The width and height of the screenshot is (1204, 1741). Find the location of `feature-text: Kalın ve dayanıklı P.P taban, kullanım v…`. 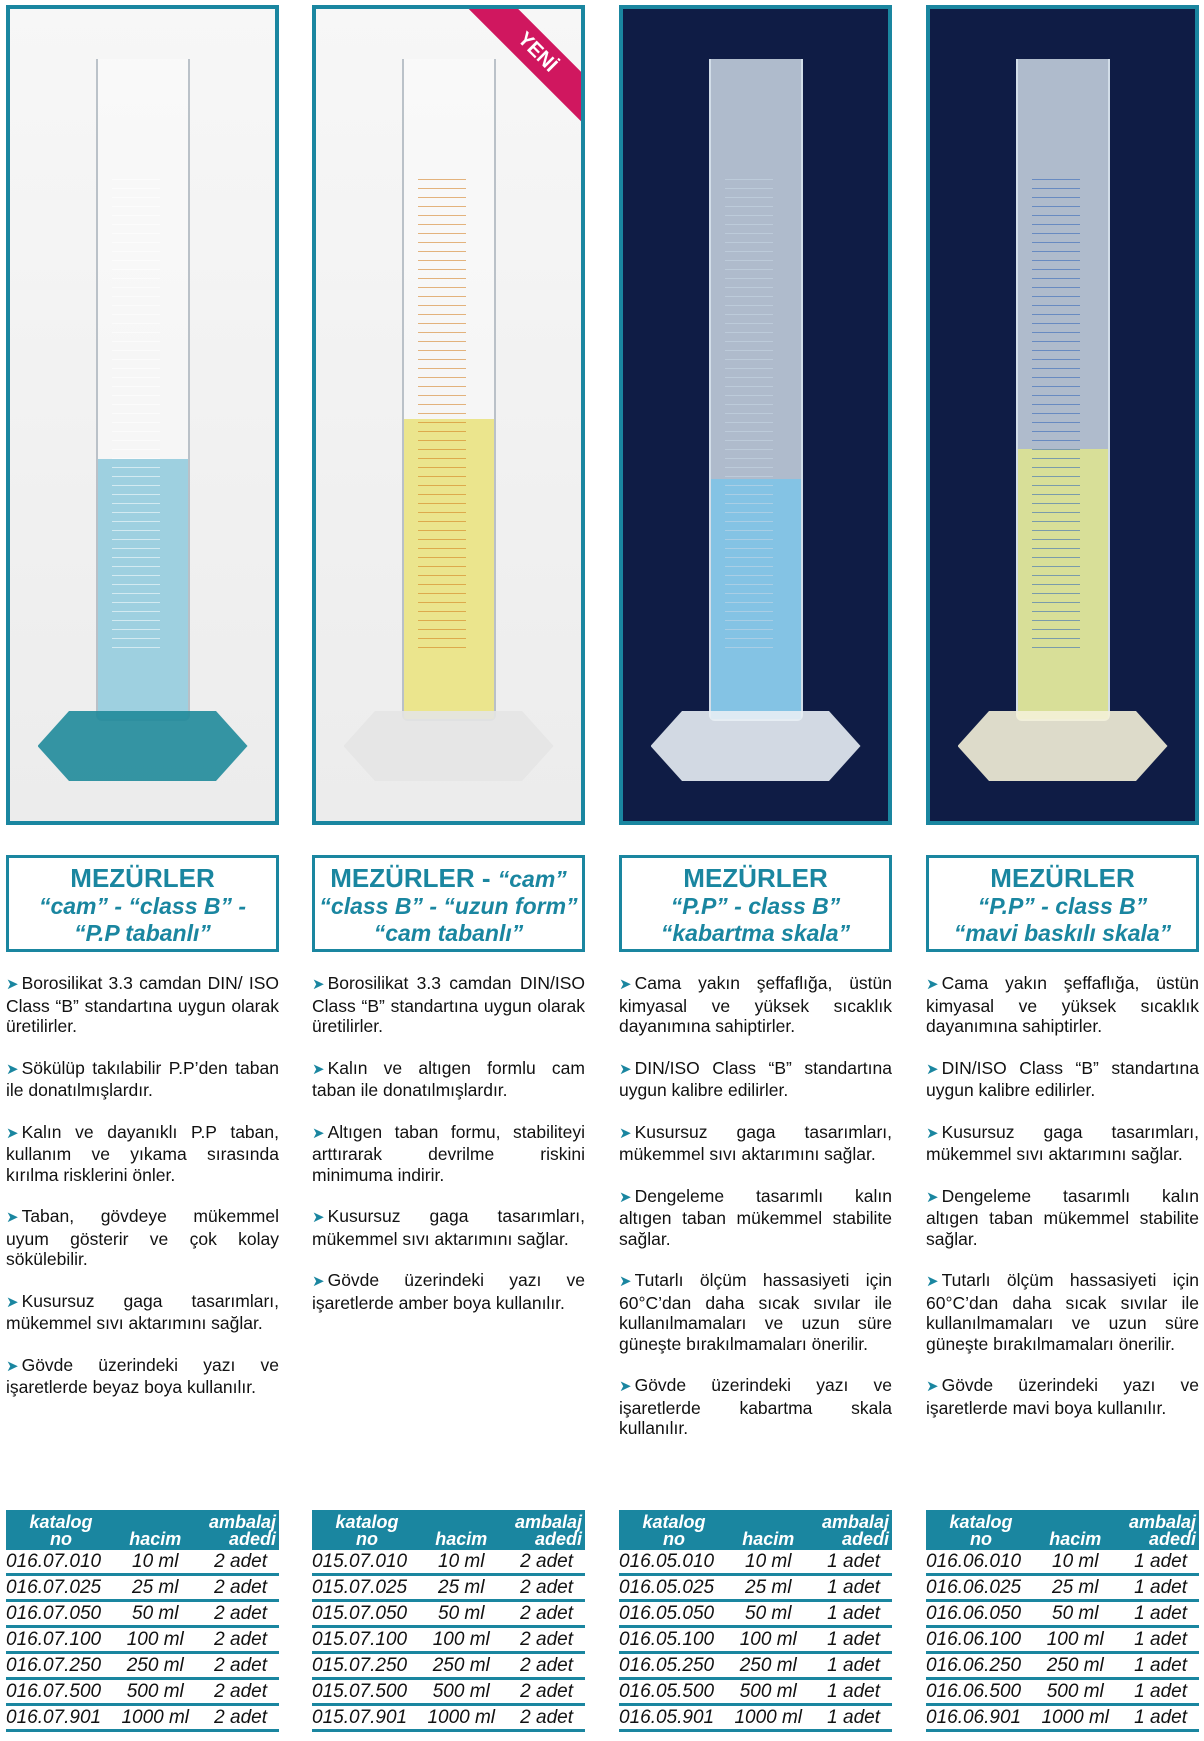

feature-text: Kalın ve dayanıklı P.P taban, kullanım v… is located at coordinates (142, 1153).